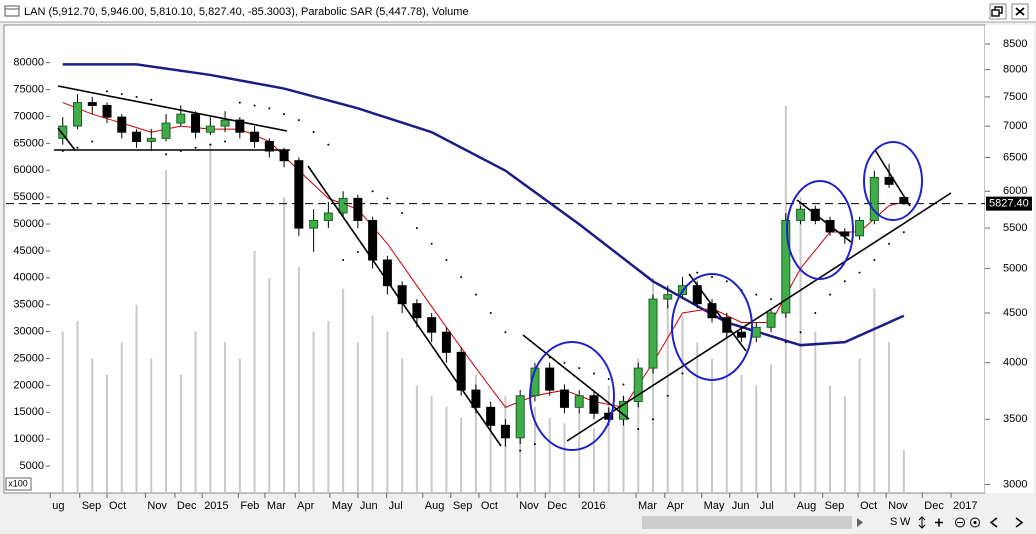  I want to click on toolbar-button: W, so click(905, 522).